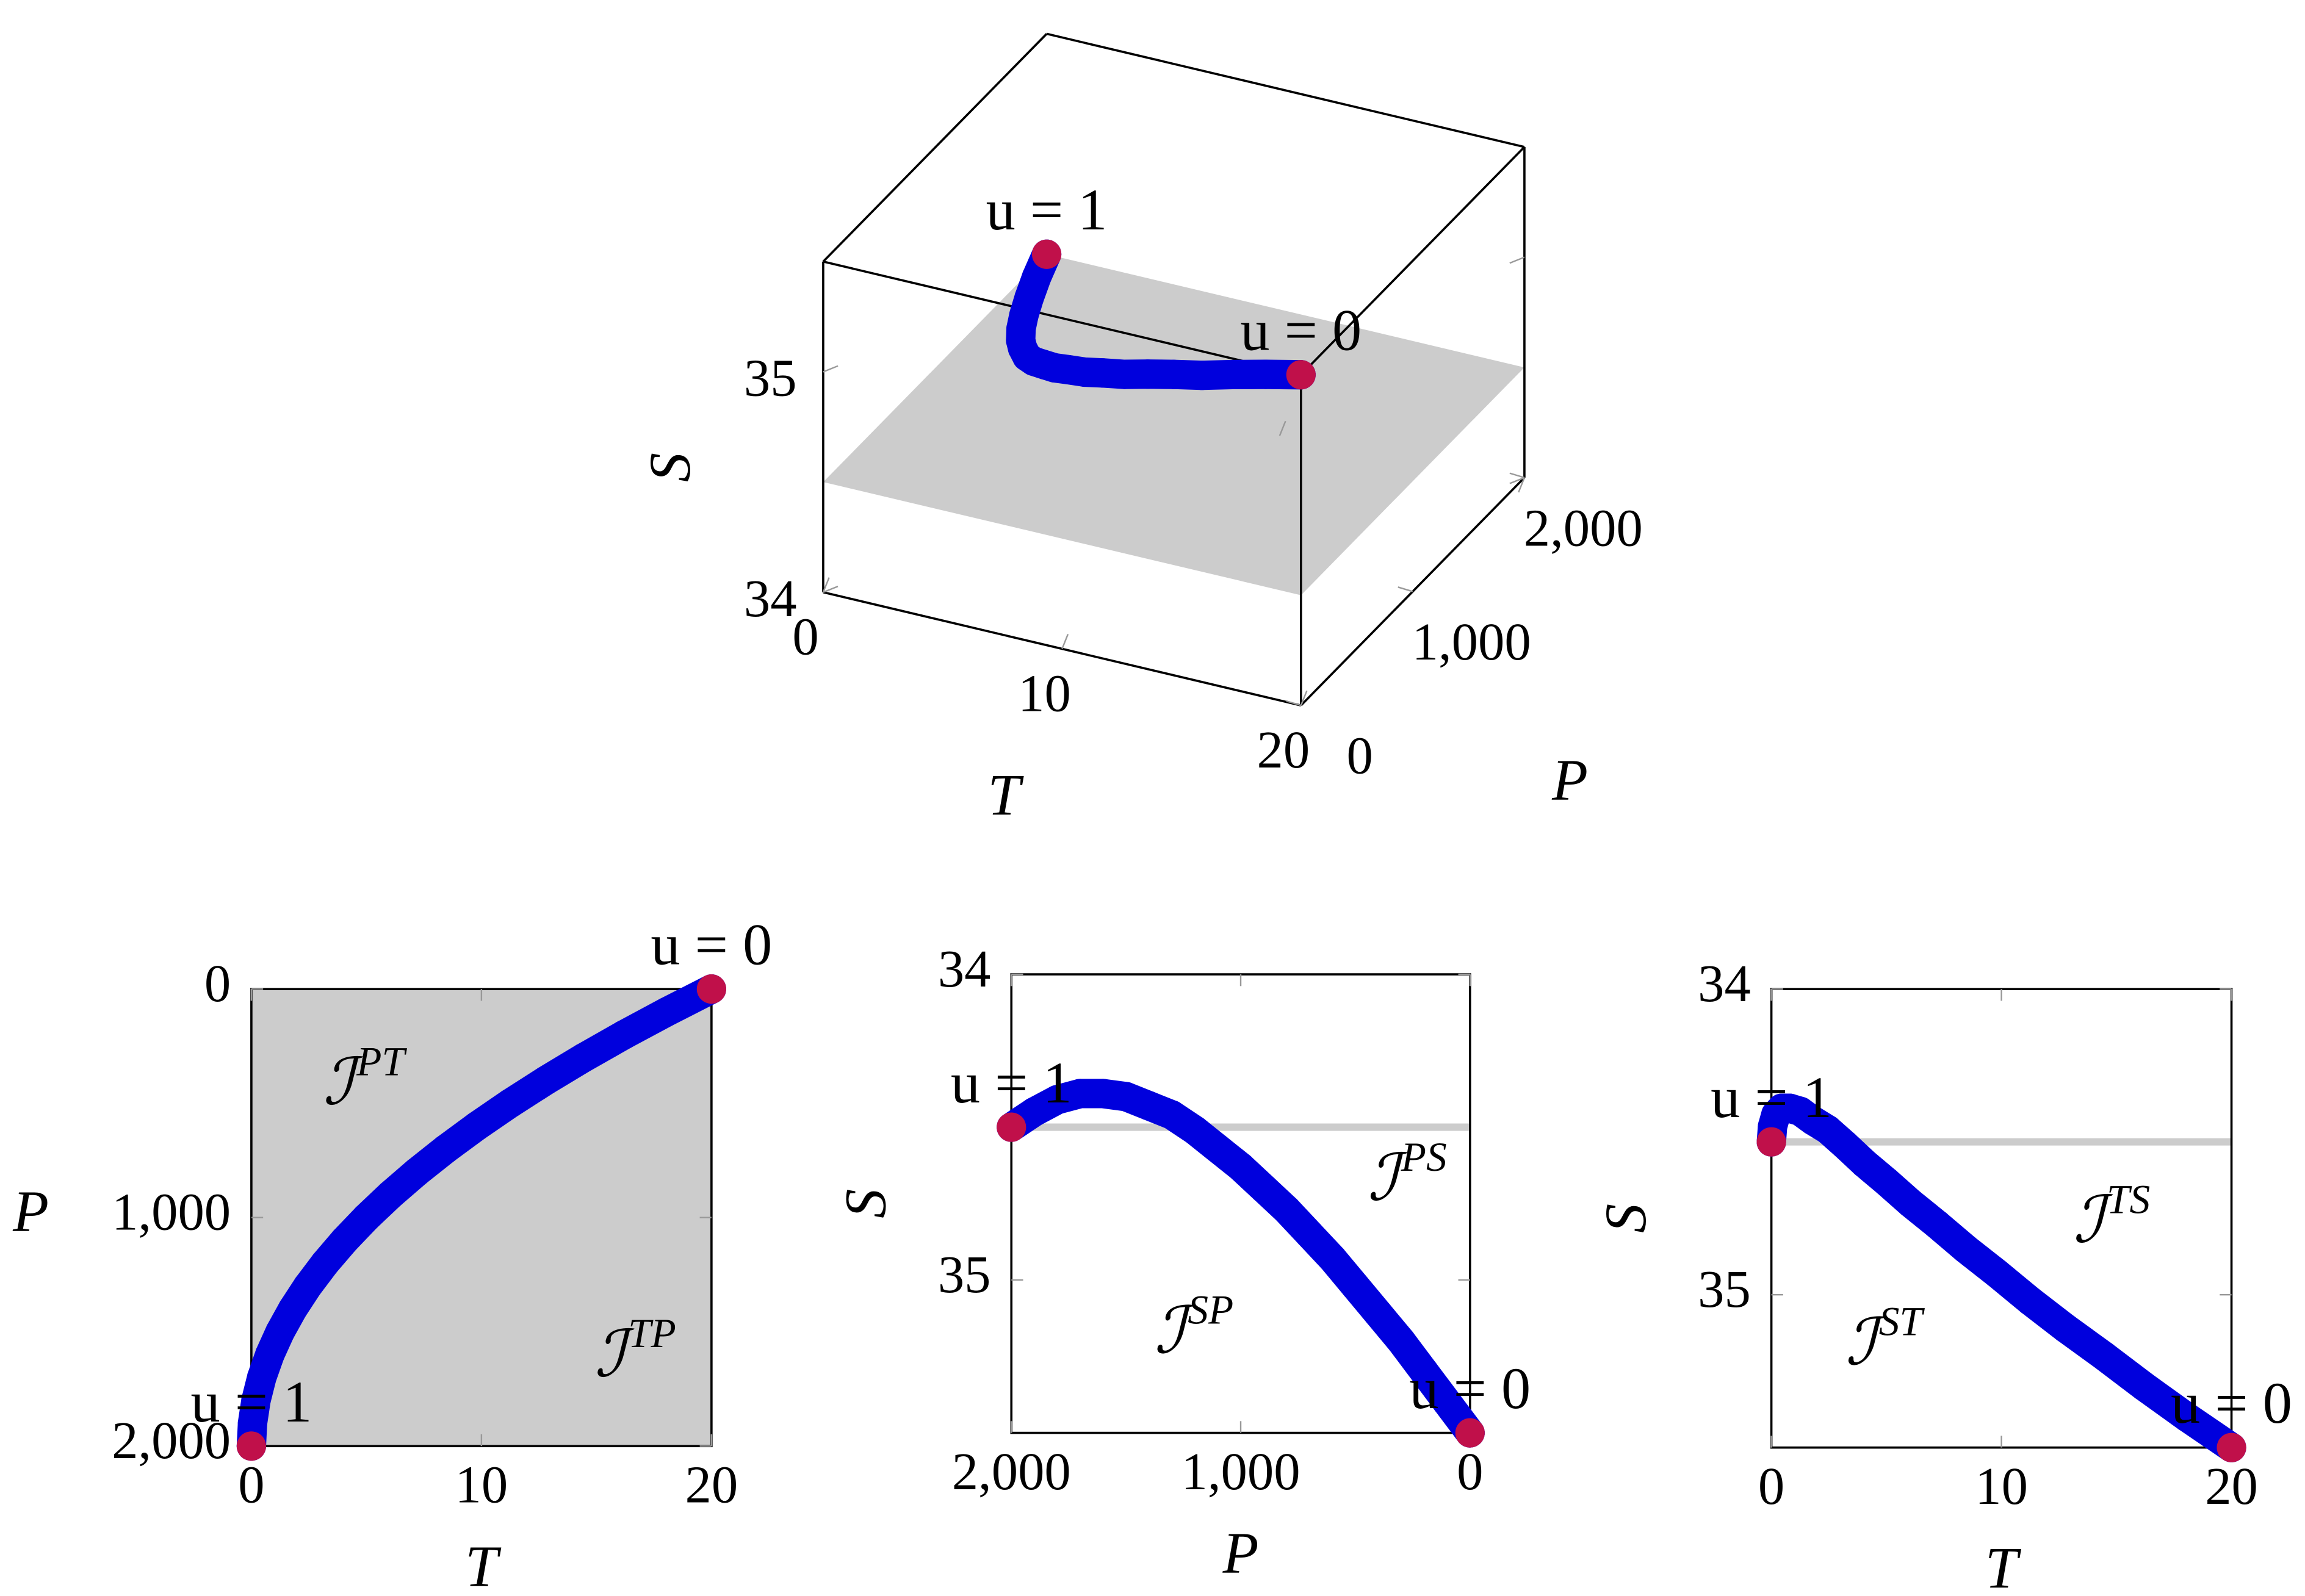 The height and width of the screenshot is (1596, 2305). What do you see at coordinates (1724, 983) in the screenshot?
I see `y-tick-label: 34` at bounding box center [1724, 983].